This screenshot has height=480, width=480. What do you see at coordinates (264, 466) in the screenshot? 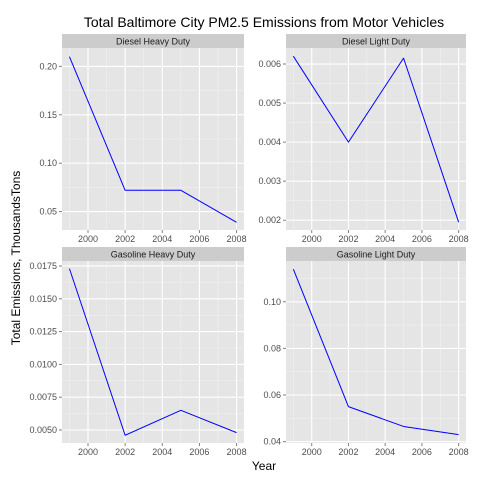
I see `x-axis-label: Year` at bounding box center [264, 466].